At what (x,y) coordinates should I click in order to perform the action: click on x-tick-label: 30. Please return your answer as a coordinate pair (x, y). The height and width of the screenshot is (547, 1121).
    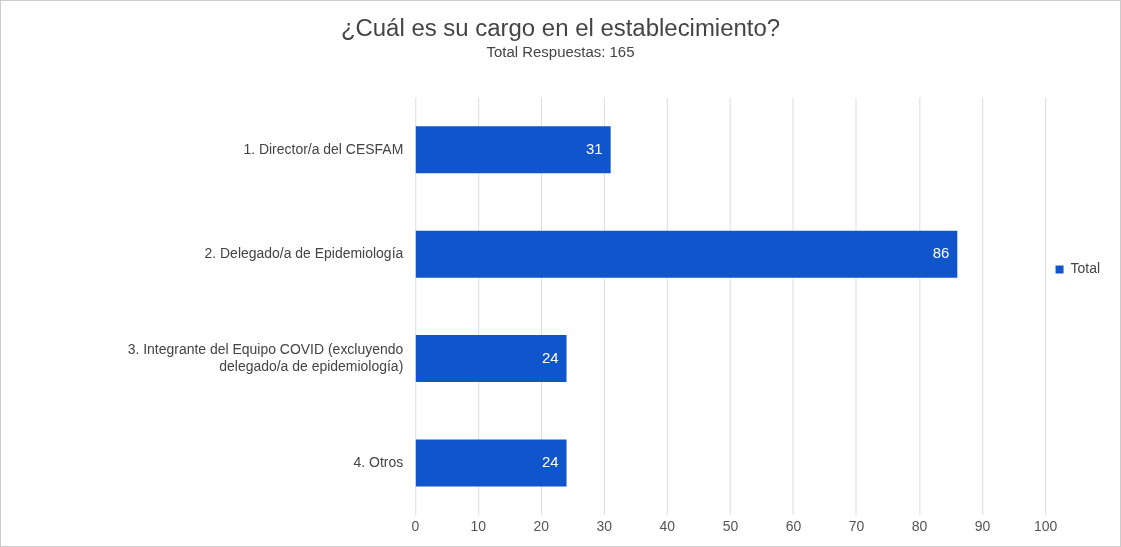
    Looking at the image, I should click on (604, 525).